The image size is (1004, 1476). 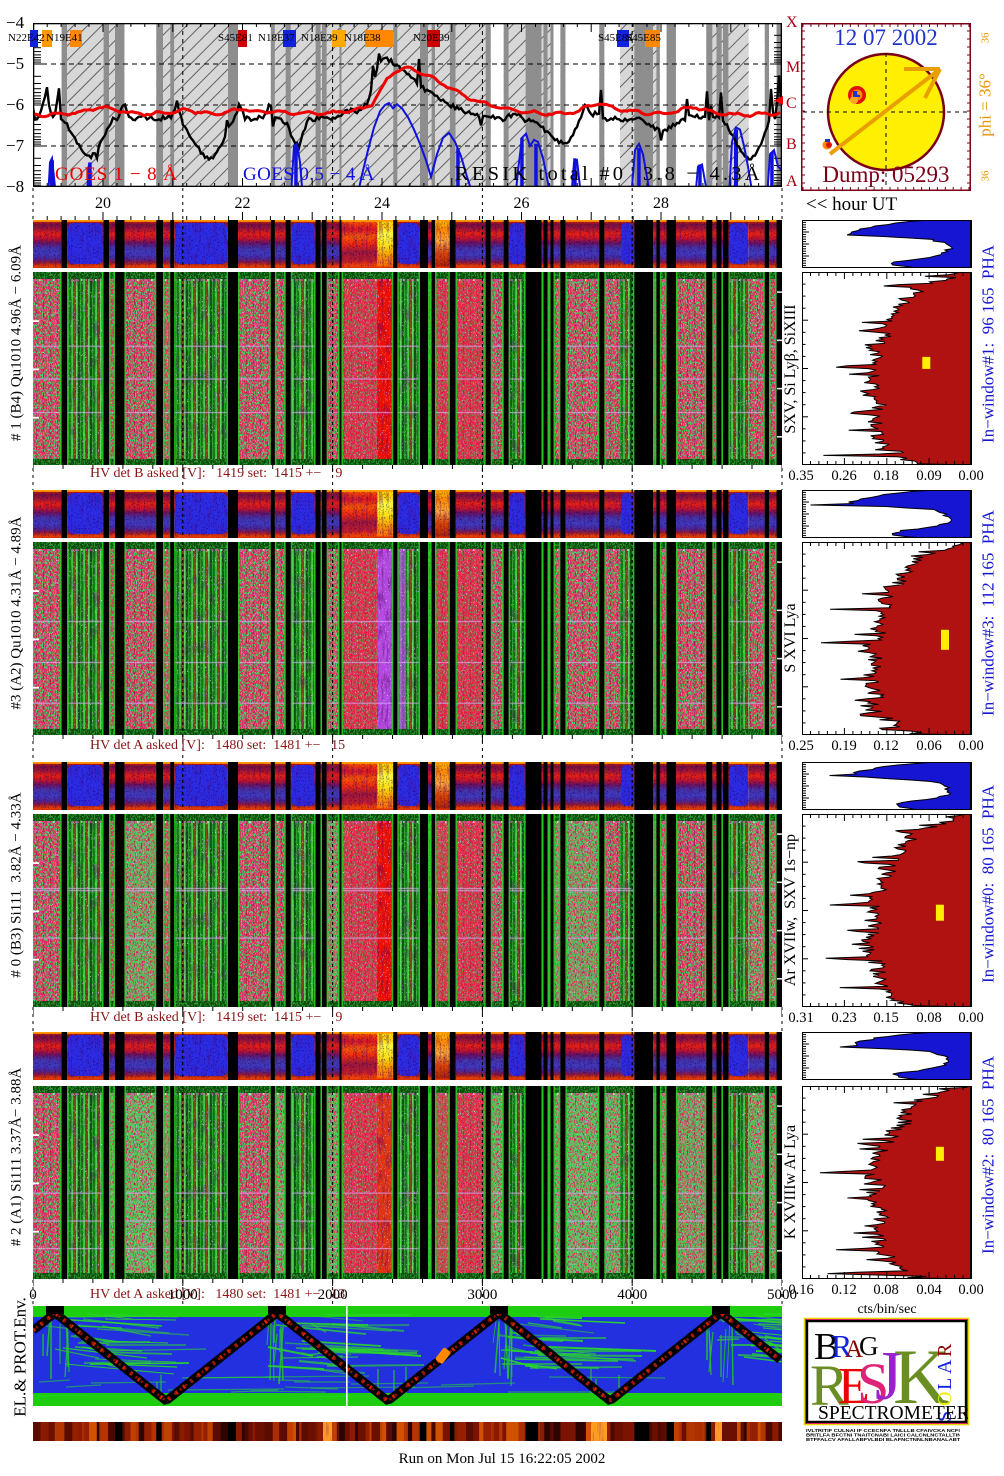 What do you see at coordinates (921, 1376) in the screenshot?
I see `svg-text: K` at bounding box center [921, 1376].